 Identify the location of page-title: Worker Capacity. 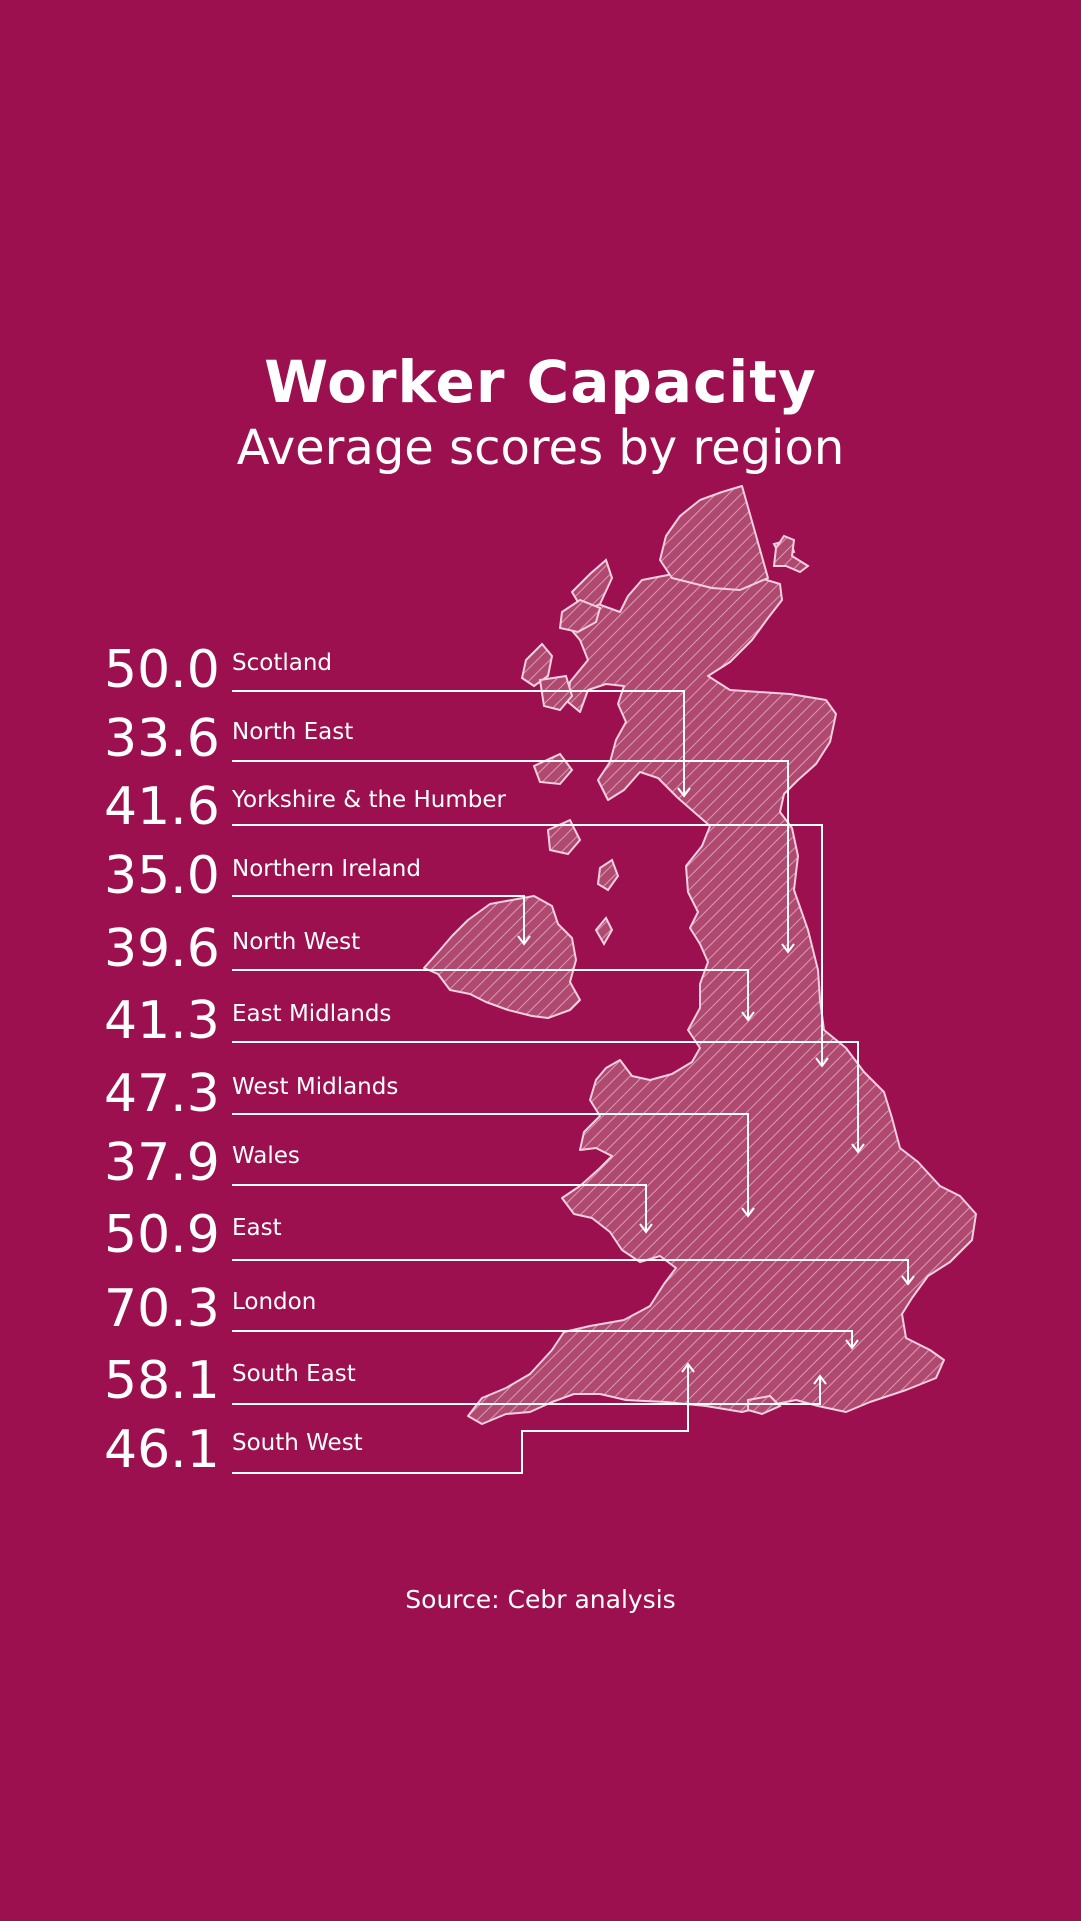
(540, 382).